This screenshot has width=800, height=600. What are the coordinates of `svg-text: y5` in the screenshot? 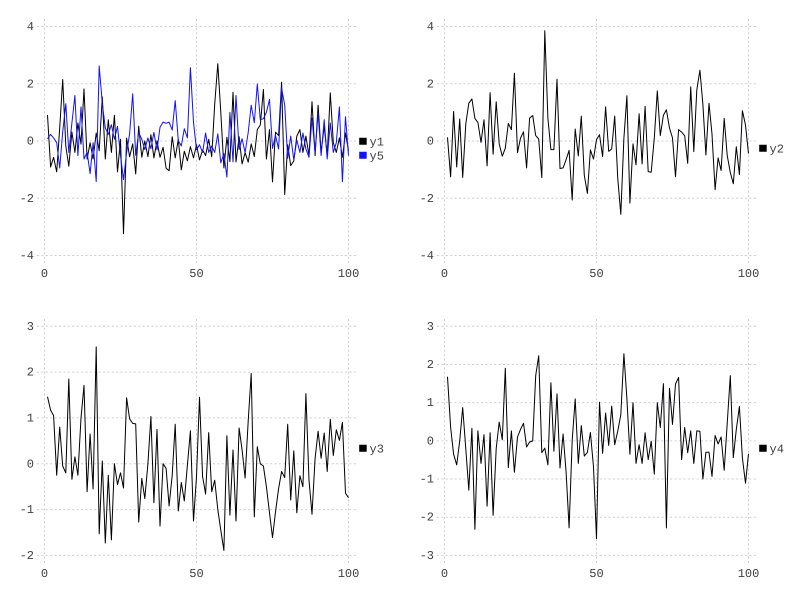 It's located at (377, 156).